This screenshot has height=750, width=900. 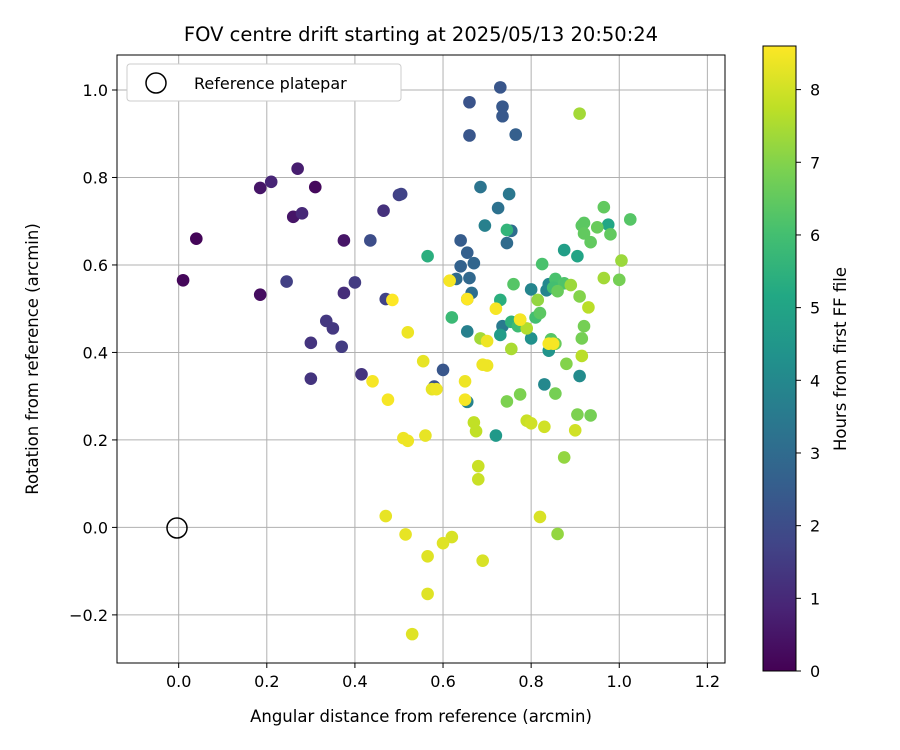 I want to click on y-tick-label: 0.0, so click(x=95, y=527).